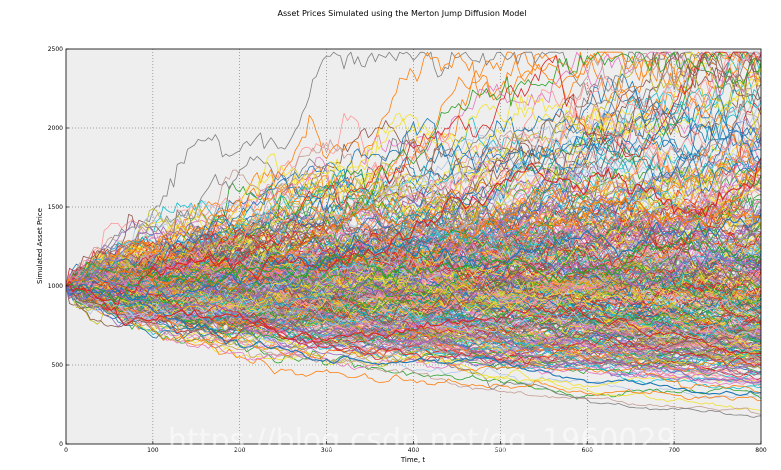  Describe the element at coordinates (61, 444) in the screenshot. I see `y-tick-label: 0` at that location.